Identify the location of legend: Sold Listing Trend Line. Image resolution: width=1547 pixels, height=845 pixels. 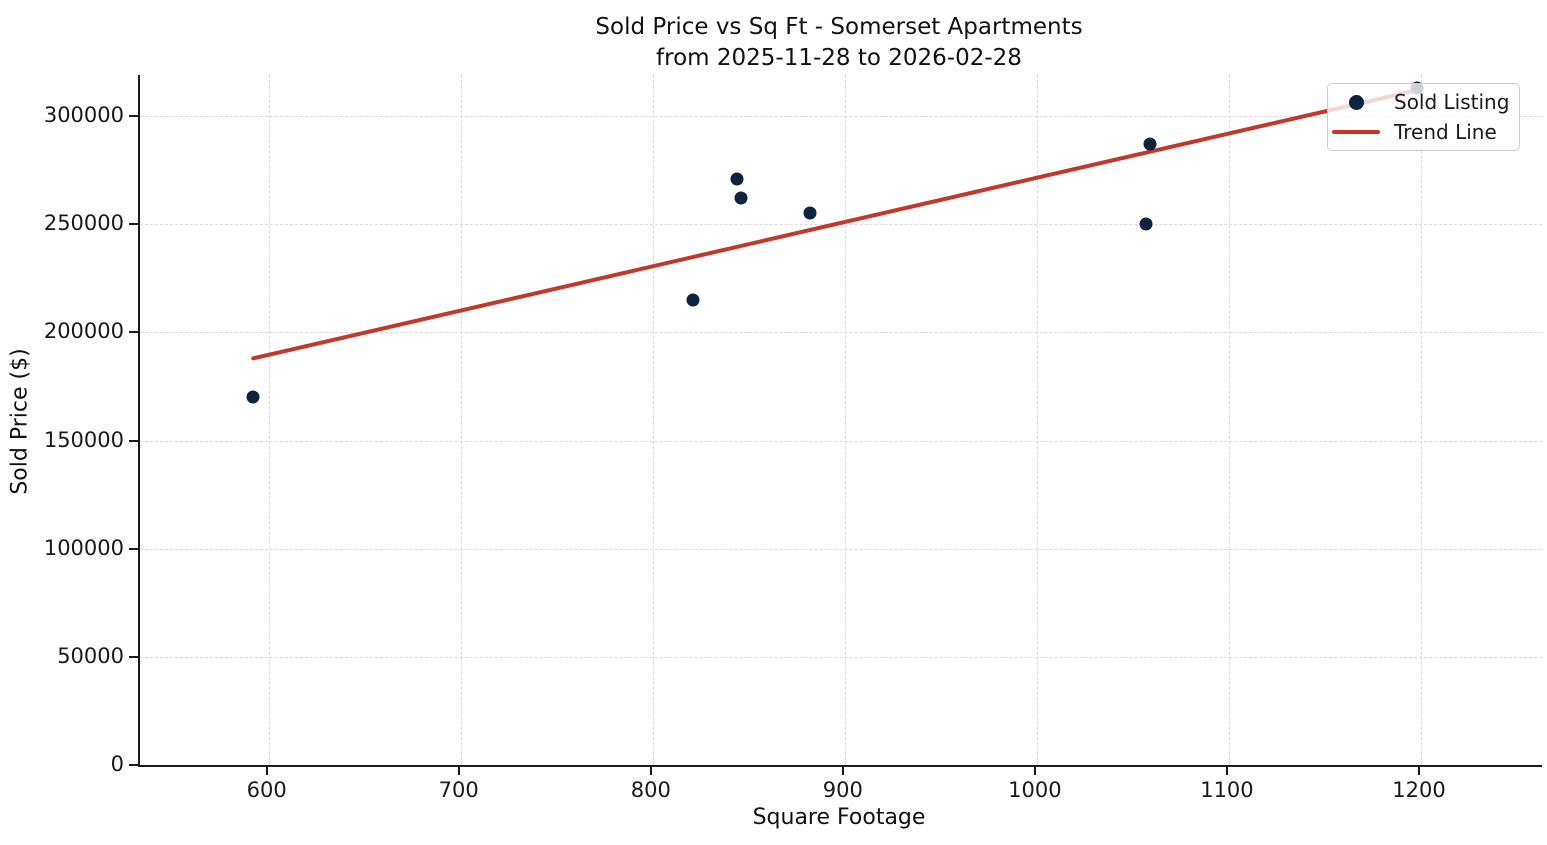
(1423, 117).